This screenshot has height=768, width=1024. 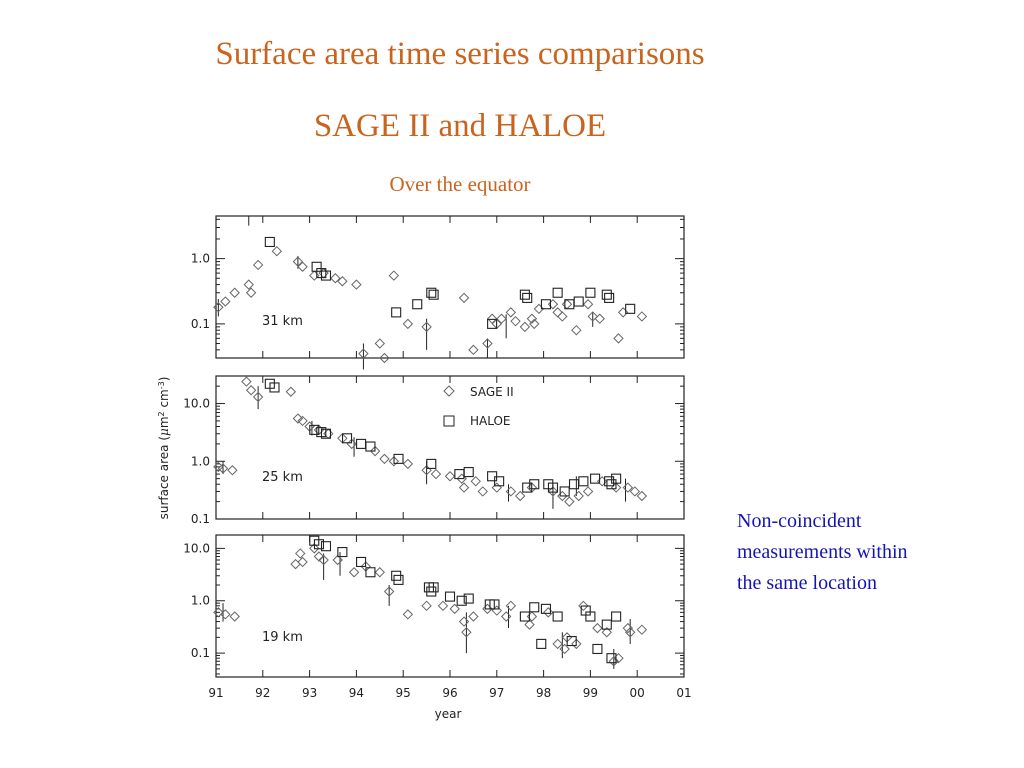 What do you see at coordinates (478, 406) in the screenshot?
I see `chart-legend: SAGE II HALOE` at bounding box center [478, 406].